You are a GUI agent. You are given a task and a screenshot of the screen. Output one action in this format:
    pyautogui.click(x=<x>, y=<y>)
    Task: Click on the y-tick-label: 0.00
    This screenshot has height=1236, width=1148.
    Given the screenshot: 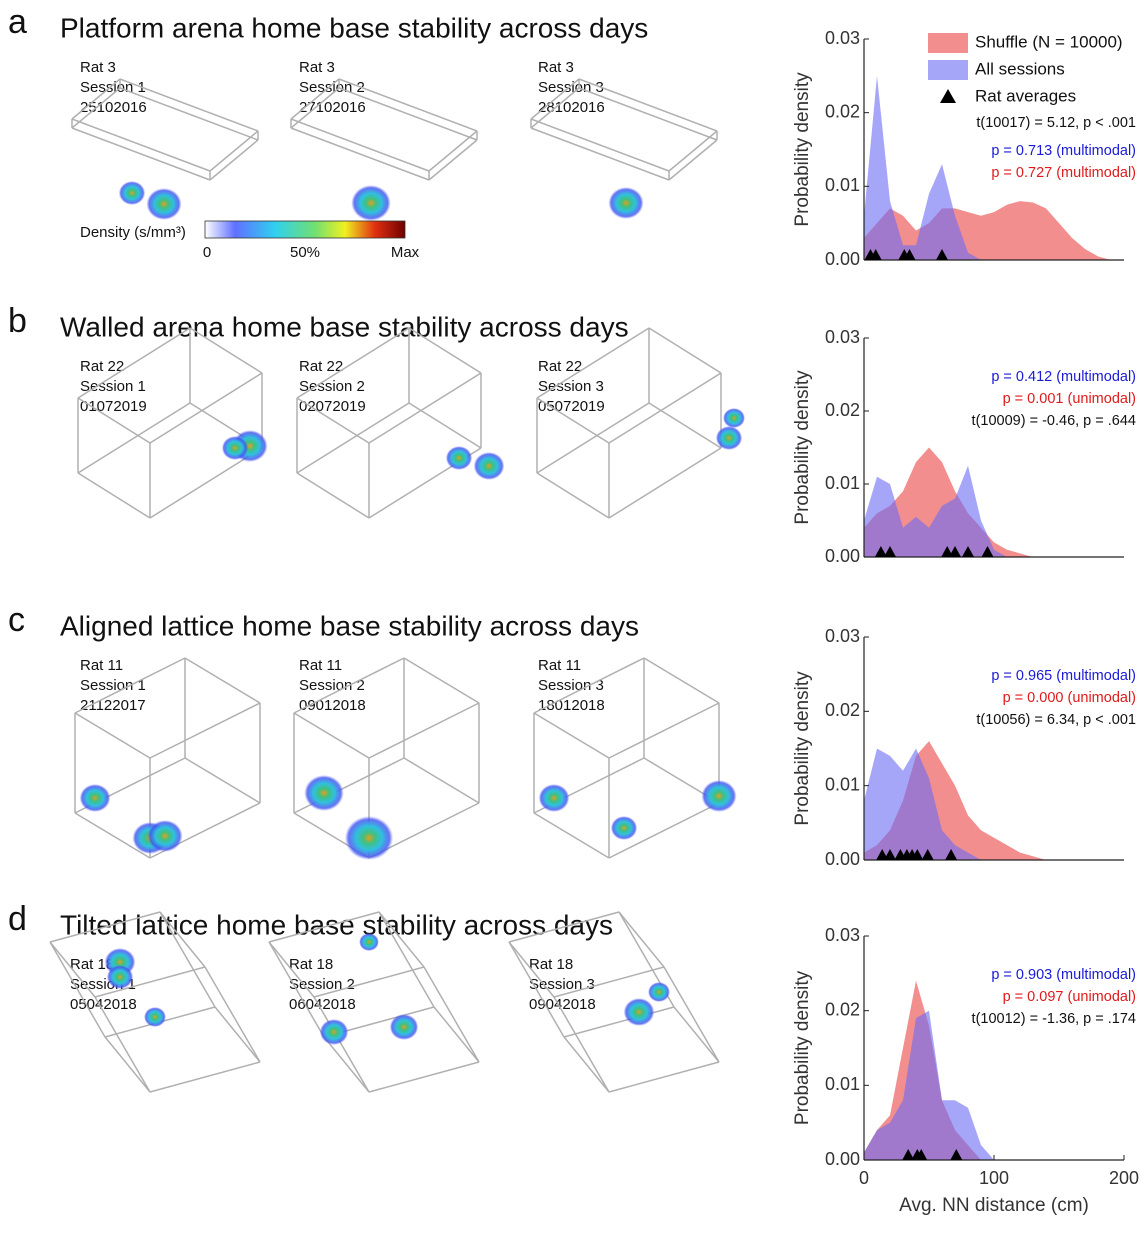 What is the action you would take?
    pyautogui.click(x=842, y=556)
    